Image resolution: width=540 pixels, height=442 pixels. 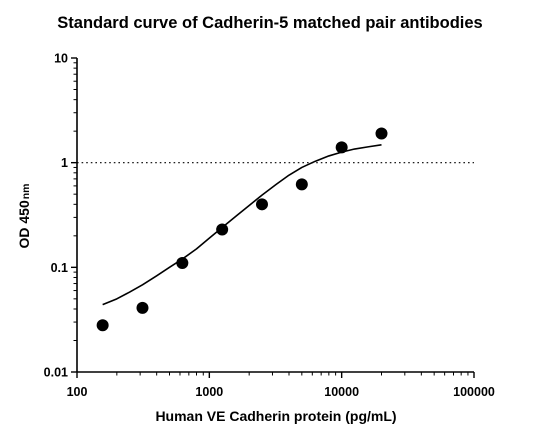 What do you see at coordinates (275, 416) in the screenshot?
I see `x-axis-label: Human VE Cadherin protein (pg/mL)` at bounding box center [275, 416].